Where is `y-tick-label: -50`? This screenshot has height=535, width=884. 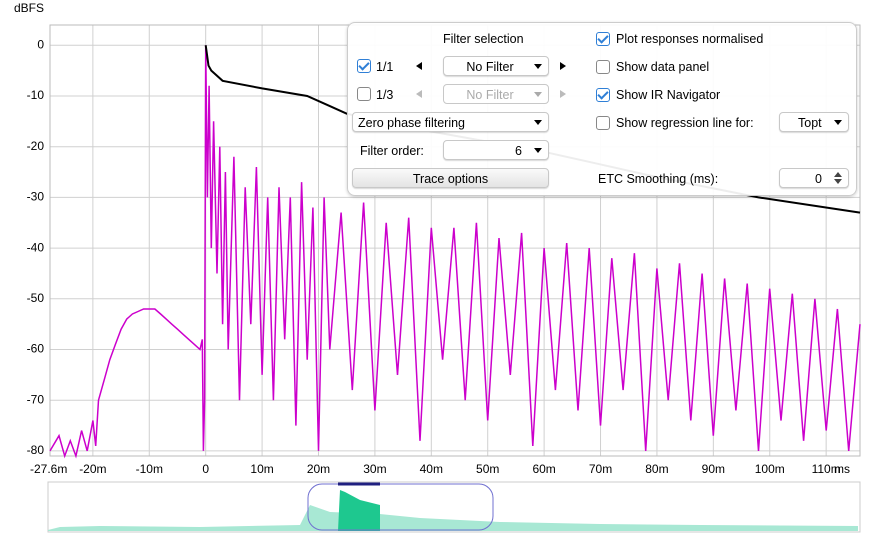
y-tick-label: -50 is located at coordinates (36, 298).